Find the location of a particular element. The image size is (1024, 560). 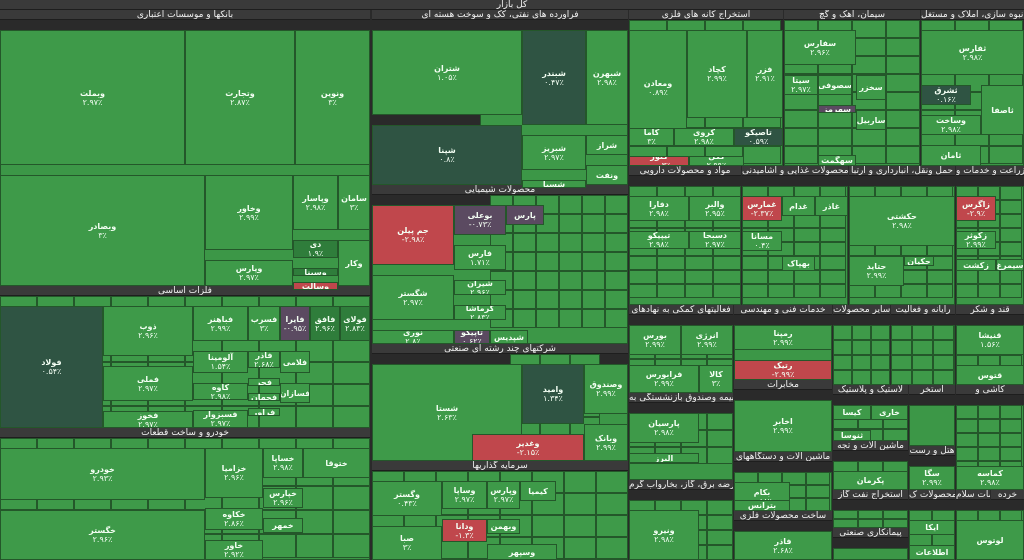

stock-tile: وپارس ۲.۹۷٪ is located at coordinates (503, 495).